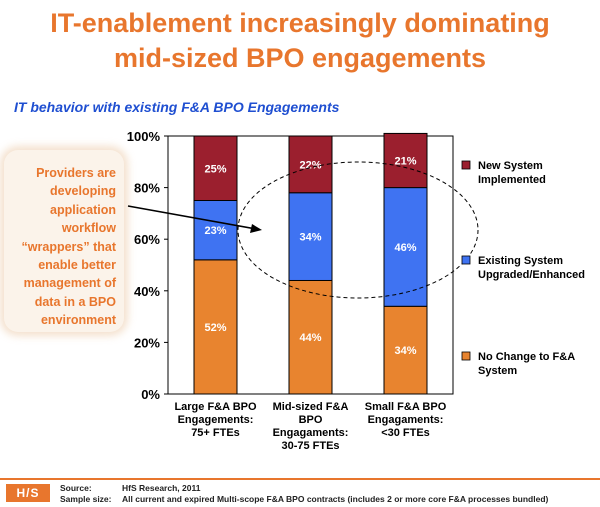 The width and height of the screenshot is (600, 507). Describe the element at coordinates (215, 433) in the screenshot. I see `category-label: 75+ FTEs` at that location.